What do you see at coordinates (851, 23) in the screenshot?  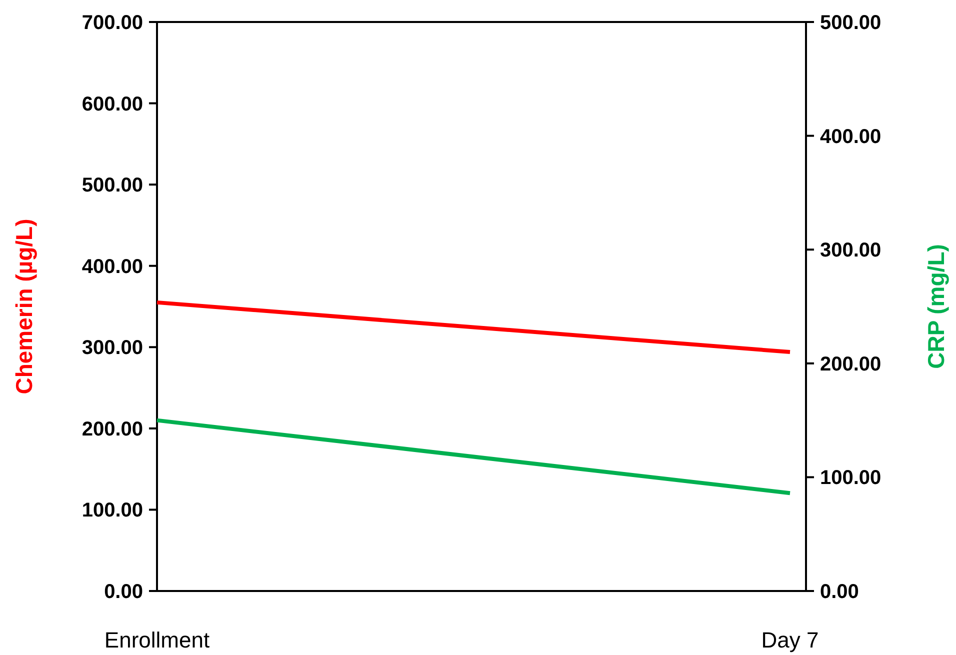 I see `y2-tick-label: 500.00` at bounding box center [851, 23].